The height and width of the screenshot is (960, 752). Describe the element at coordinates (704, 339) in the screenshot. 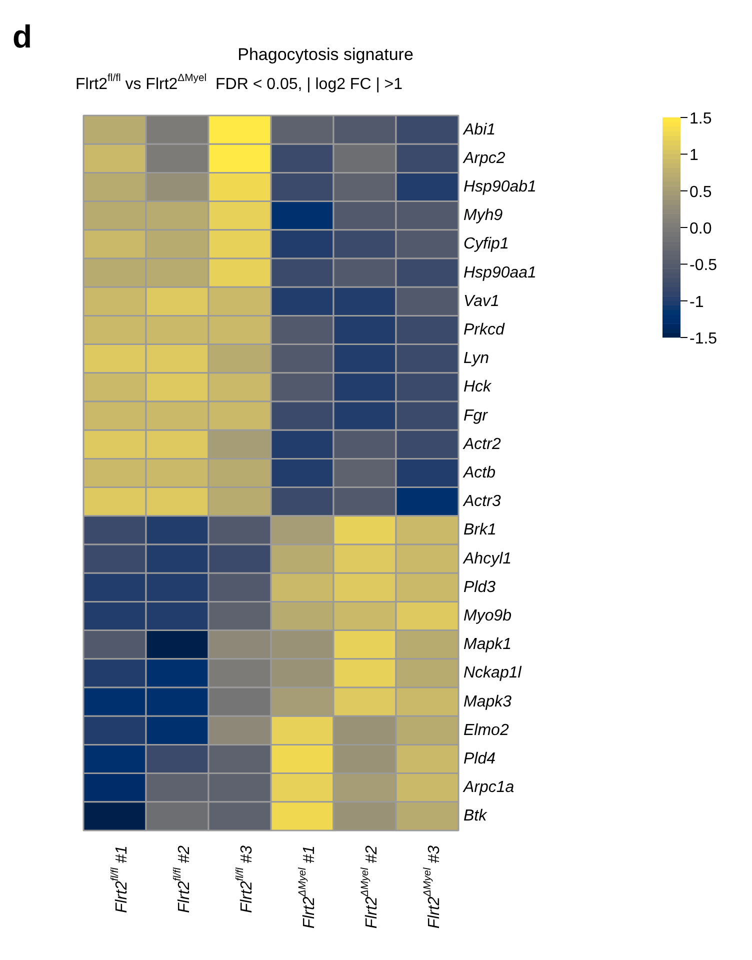

I see `color-bar-label: -1.5` at that location.